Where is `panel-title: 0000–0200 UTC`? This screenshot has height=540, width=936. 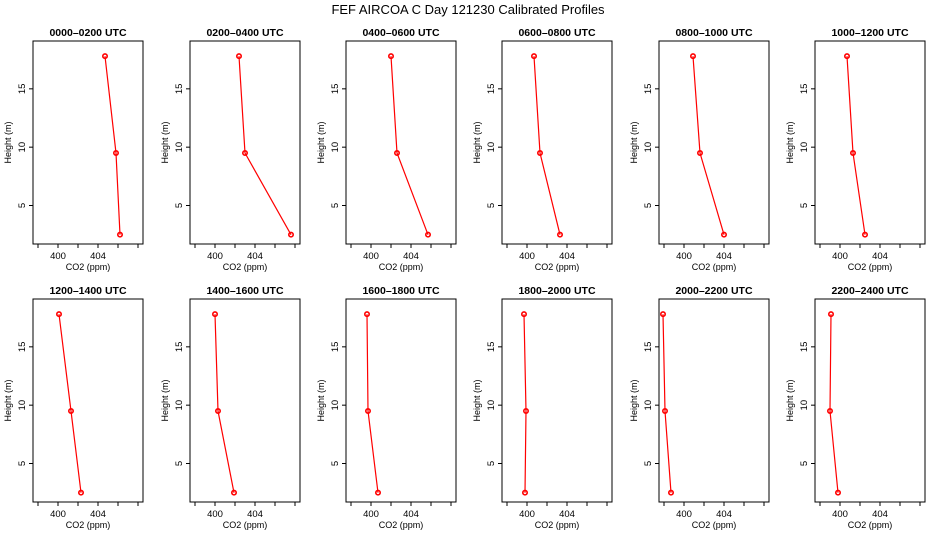 panel-title: 0000–0200 UTC is located at coordinates (87, 33).